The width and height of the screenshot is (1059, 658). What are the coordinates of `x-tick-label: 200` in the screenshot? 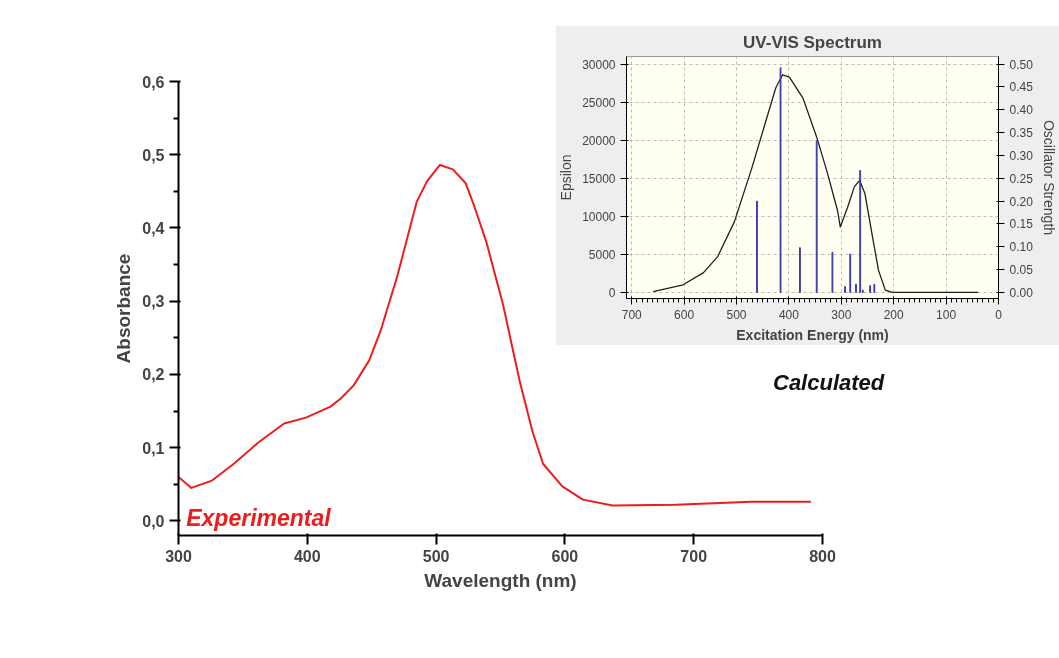 It's located at (894, 314).